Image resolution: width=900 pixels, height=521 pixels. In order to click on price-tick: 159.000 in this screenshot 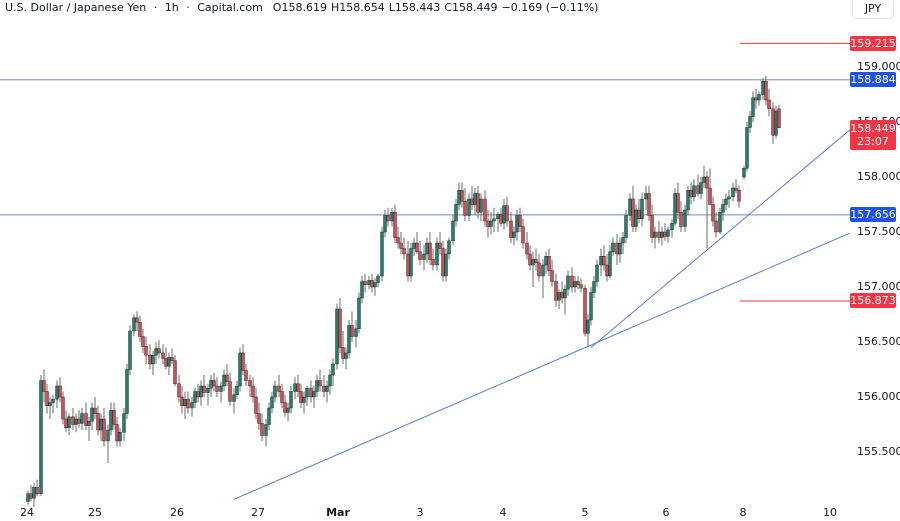, I will do `click(878, 66)`.